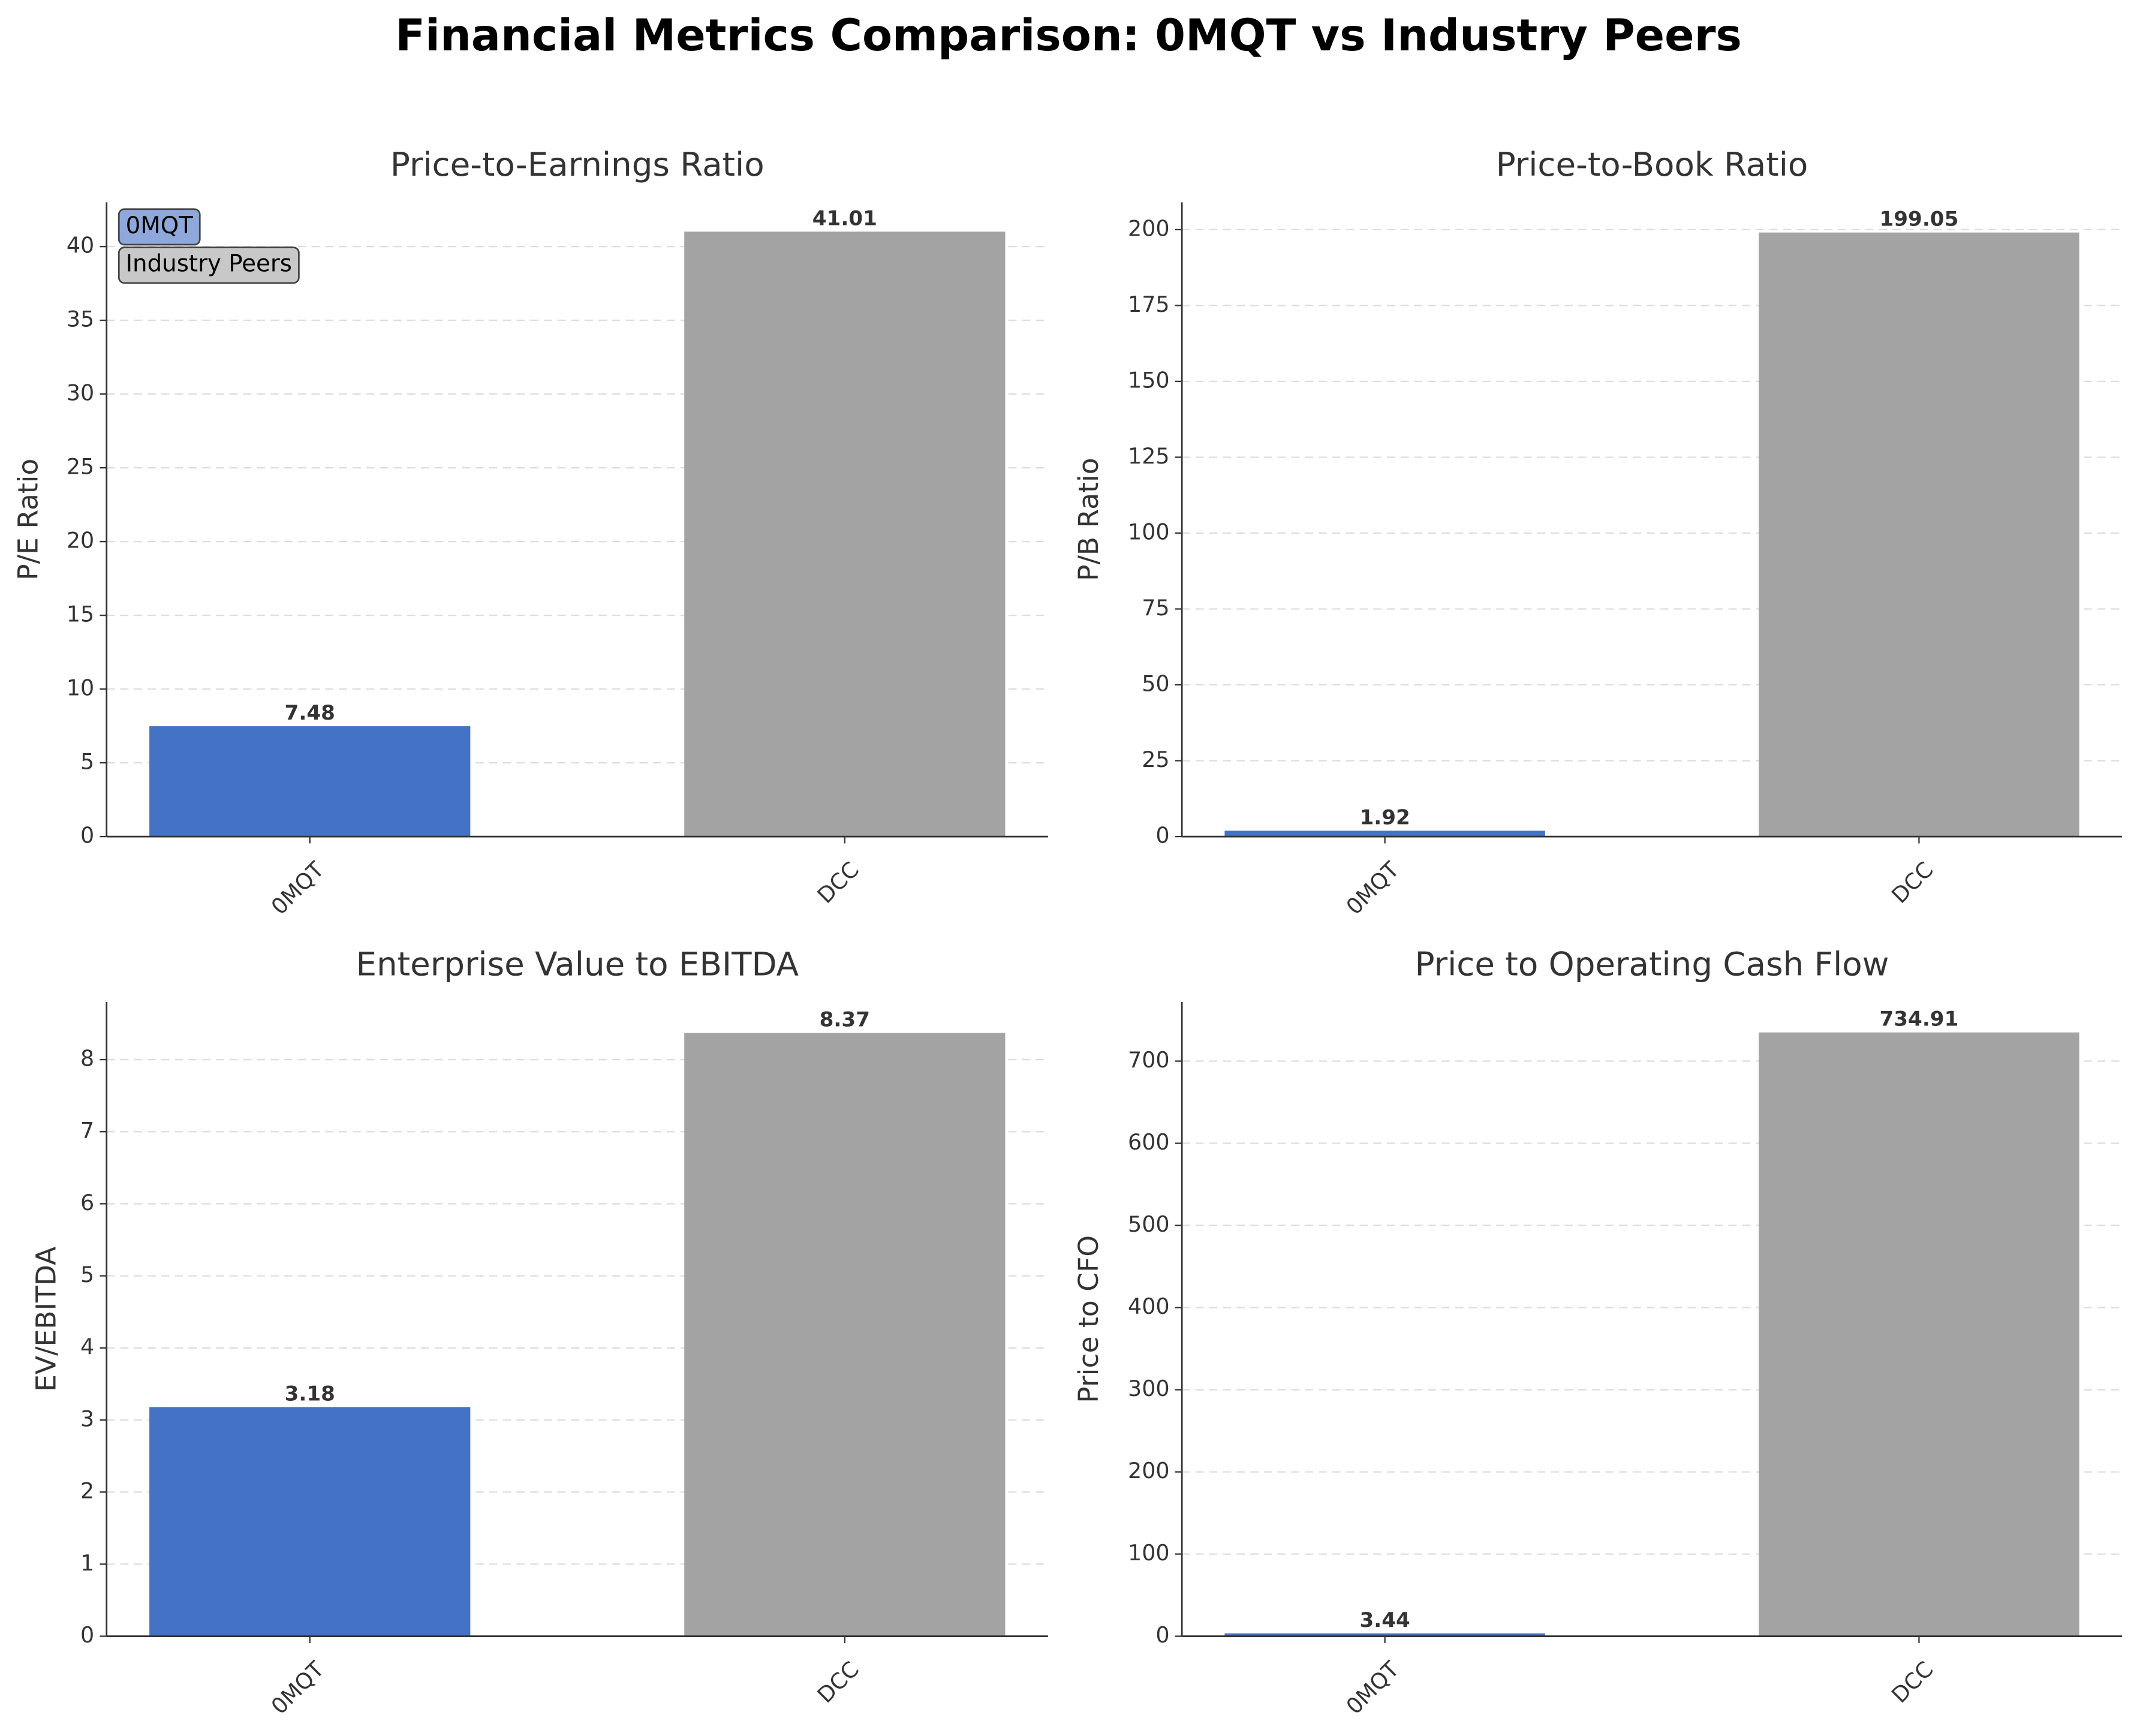 The image size is (2137, 1736). Describe the element at coordinates (310, 713) in the screenshot. I see `value-label: 7.48` at that location.